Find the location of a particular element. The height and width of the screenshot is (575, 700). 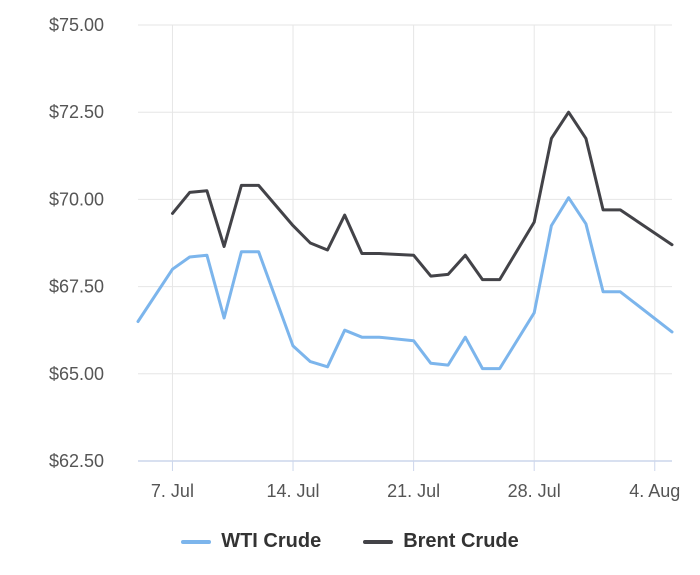

x-tick-label: 4. Aug is located at coordinates (654, 491).